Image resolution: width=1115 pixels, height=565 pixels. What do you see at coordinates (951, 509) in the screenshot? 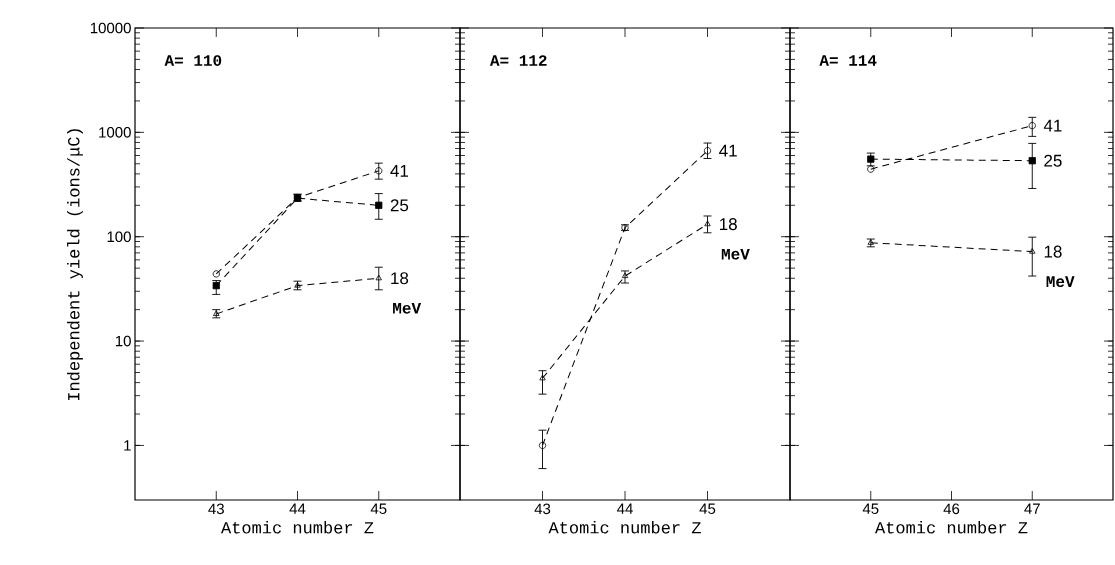
I see `x-tick-label: 46` at bounding box center [951, 509].